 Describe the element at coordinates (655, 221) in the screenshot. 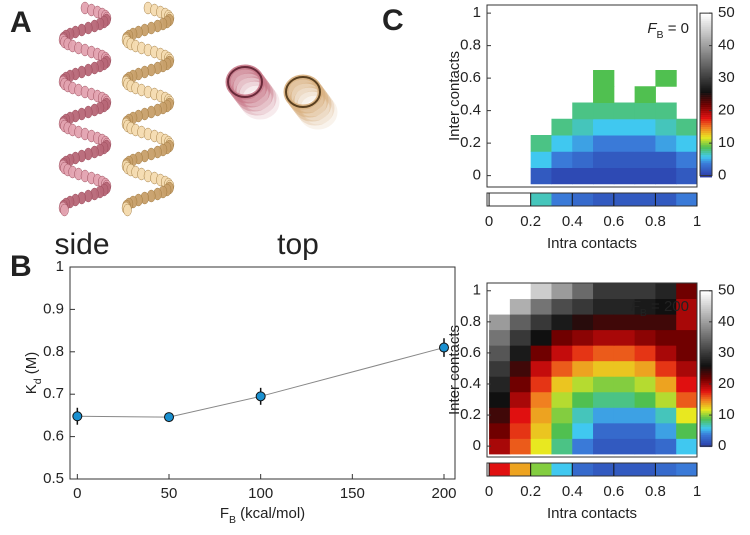

I see `x-tick-label: 0.8` at that location.